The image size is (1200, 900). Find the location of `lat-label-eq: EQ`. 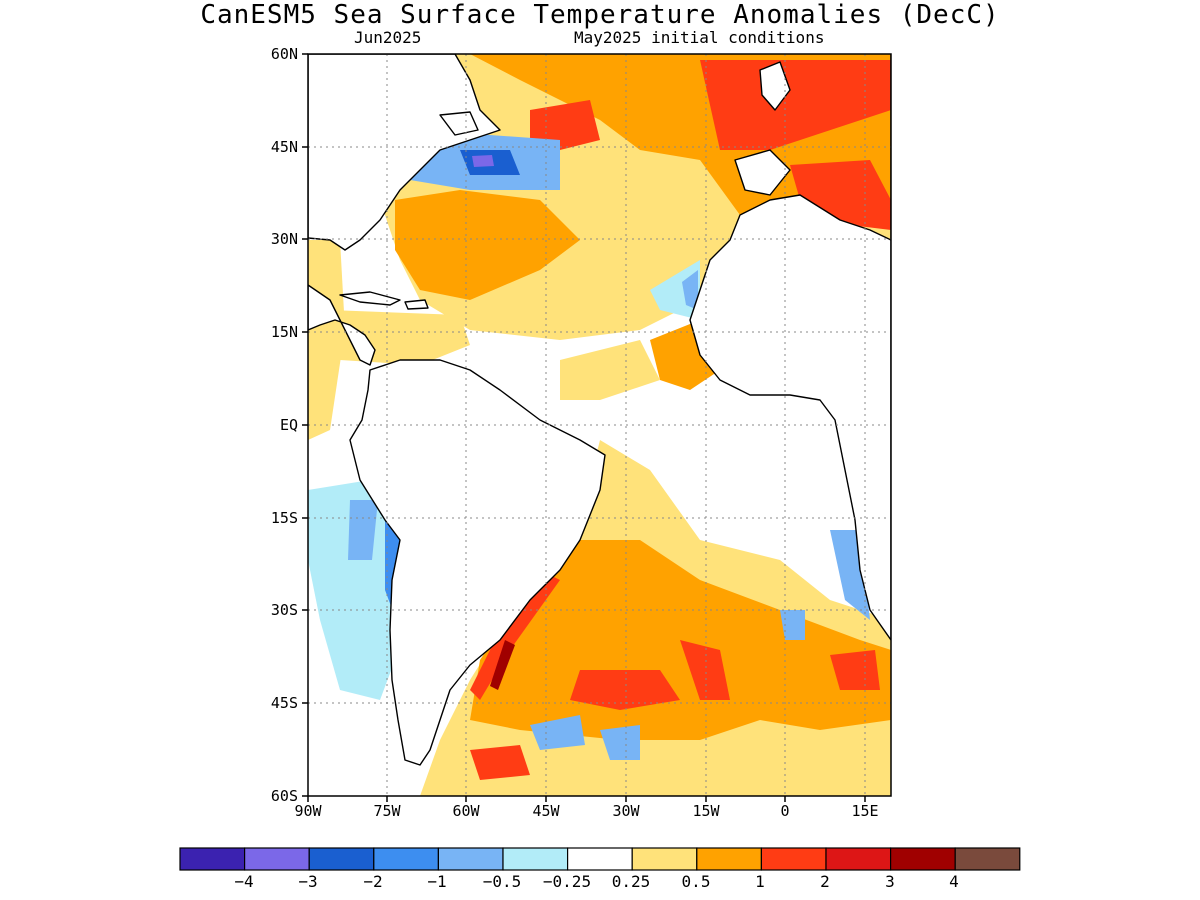

lat-label-eq: EQ is located at coordinates (288, 425).